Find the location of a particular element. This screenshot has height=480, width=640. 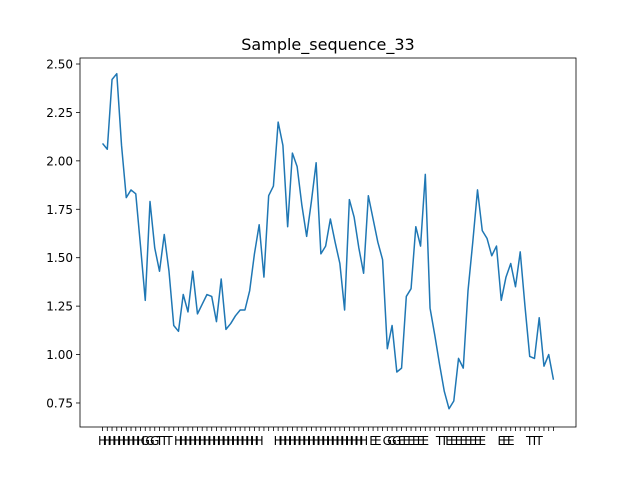

y-tick-label: 2.00 is located at coordinates (59, 161).